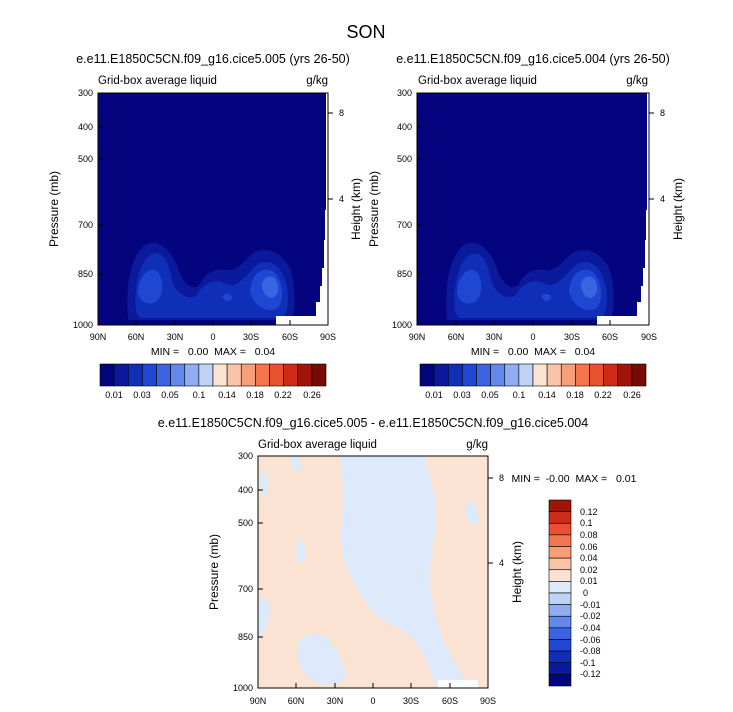  Describe the element at coordinates (533, 395) in the screenshot. I see `colorbar-labels: 0.01 0.03 0.05 0.1 0.14 0.18 0.22 0.26` at that location.